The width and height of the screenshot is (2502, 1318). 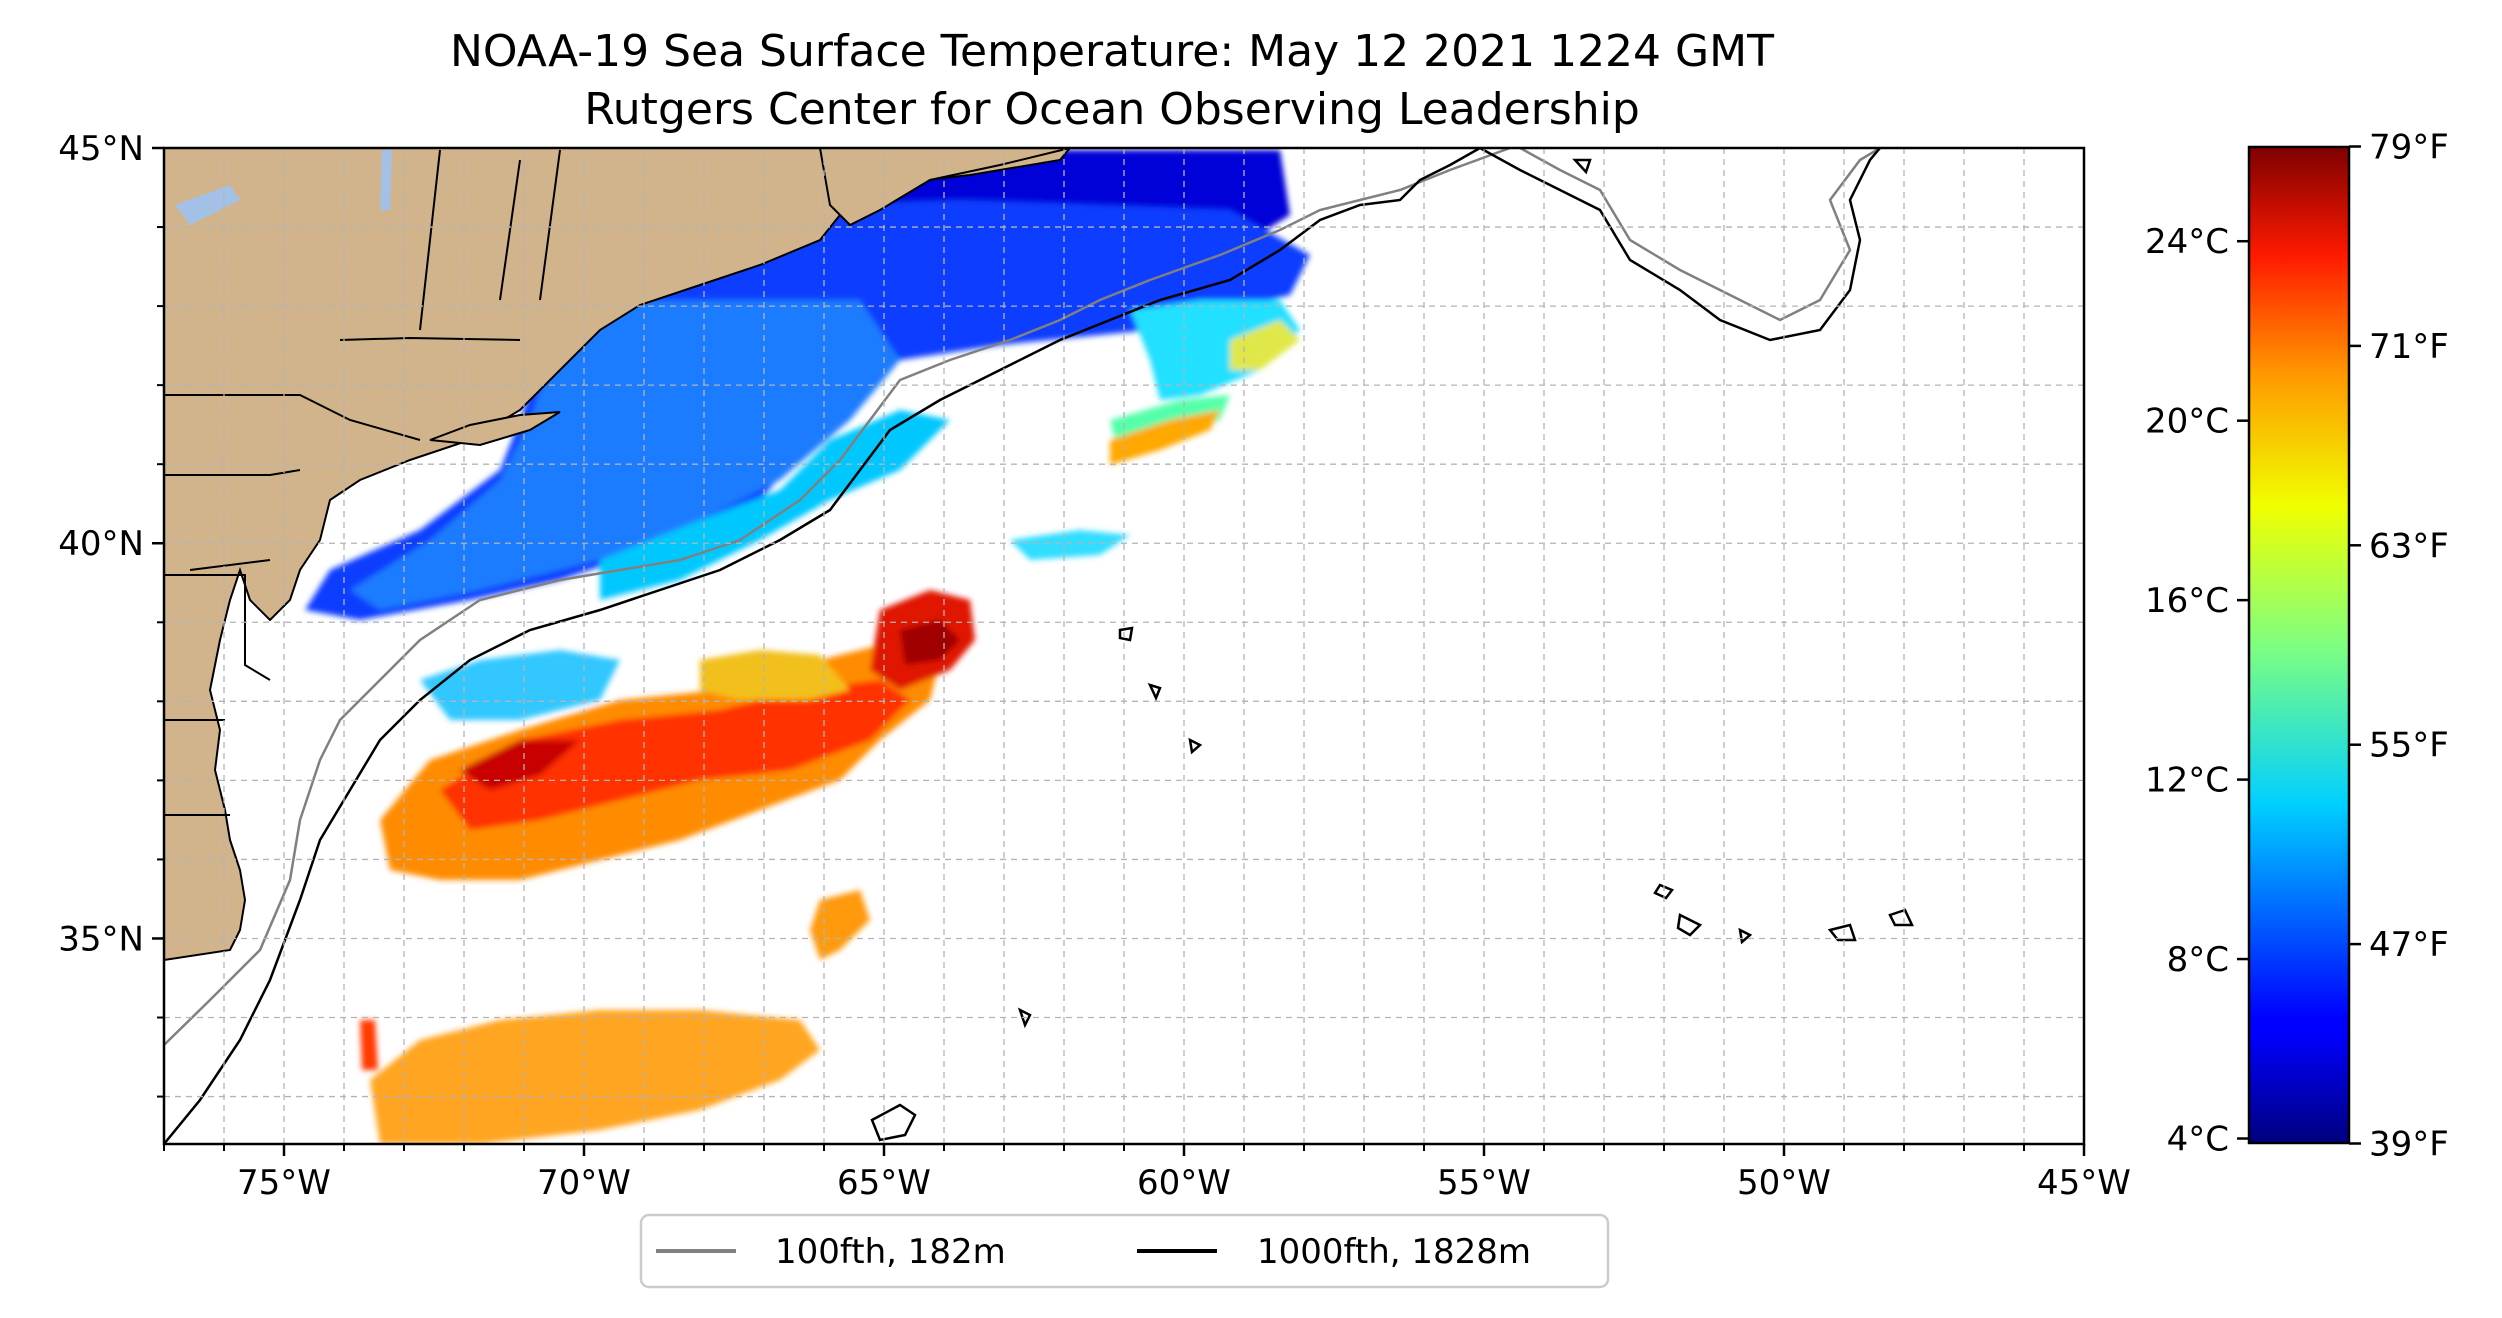 I want to click on sst-slope-cyan-south, so click(x=520, y=685).